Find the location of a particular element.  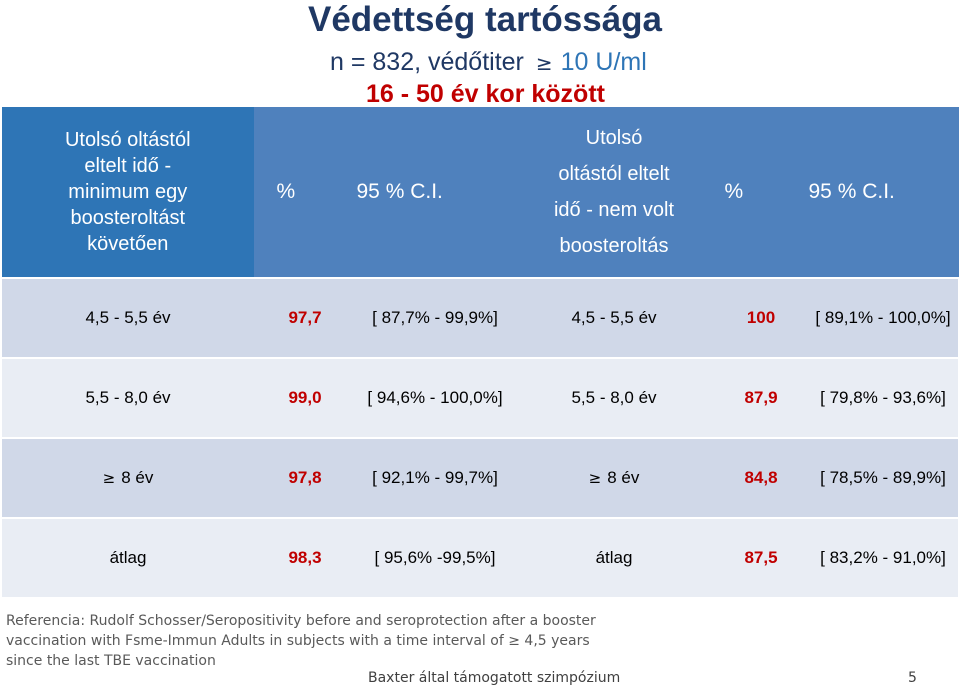

interval-b: ≥8 év is located at coordinates (614, 477).